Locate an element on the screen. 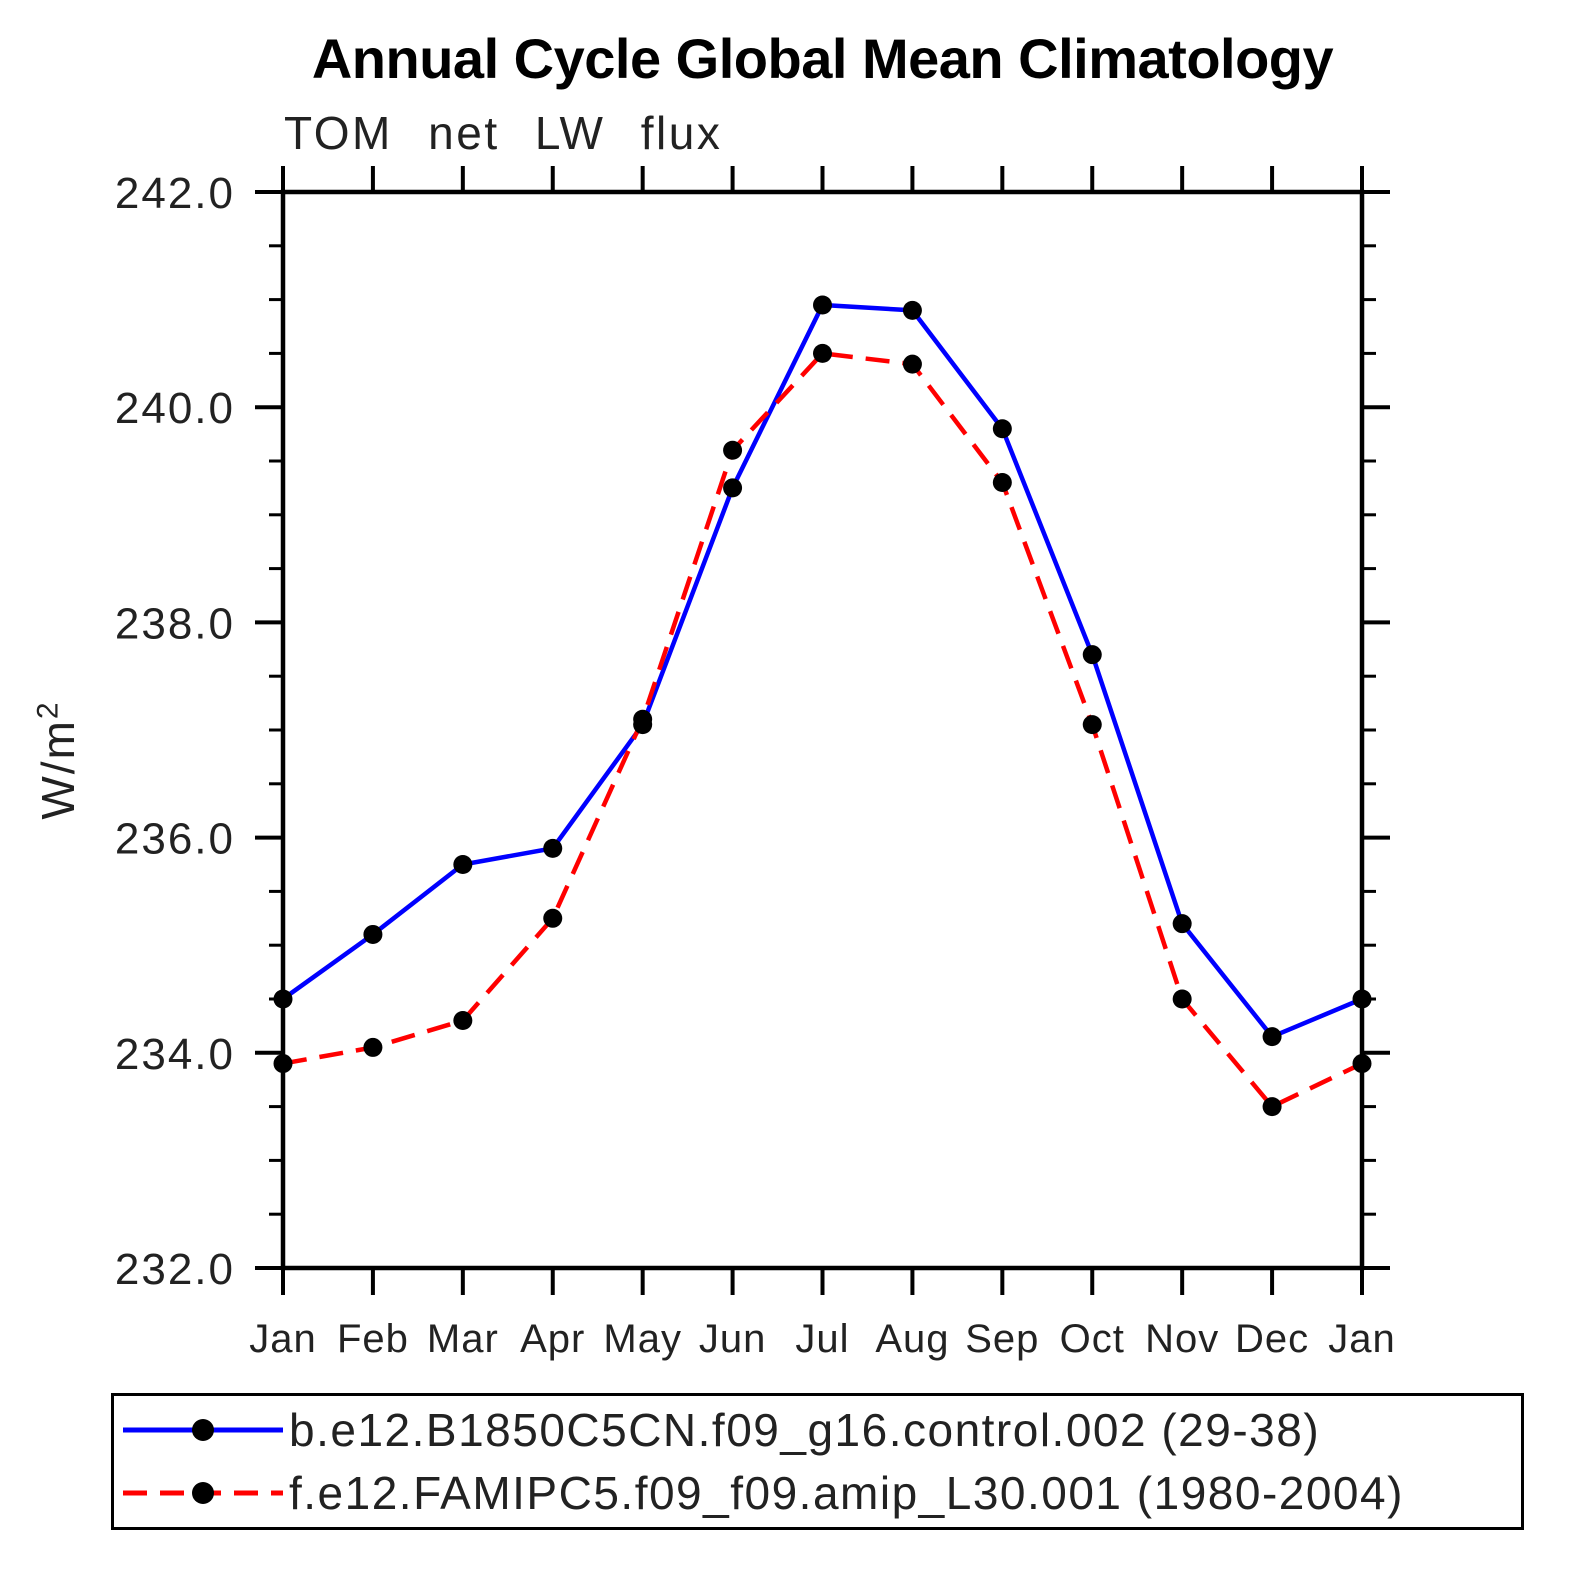 This screenshot has height=1574, width=1574. x-tick-label: Mar is located at coordinates (463, 1339).